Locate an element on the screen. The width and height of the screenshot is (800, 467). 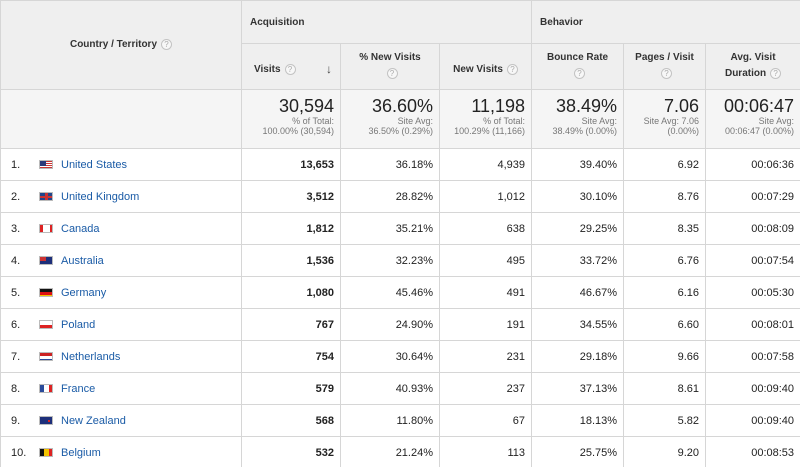
sort-descending-icon: ↓ is located at coordinates (329, 69).